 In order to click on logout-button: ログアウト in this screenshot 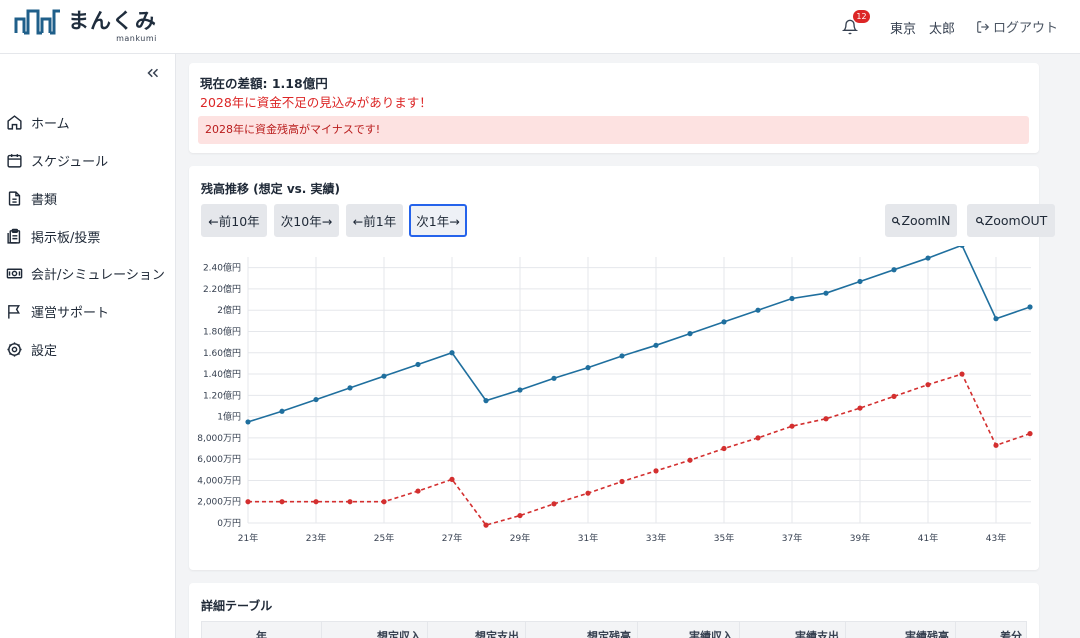, I will do `click(1017, 26)`.